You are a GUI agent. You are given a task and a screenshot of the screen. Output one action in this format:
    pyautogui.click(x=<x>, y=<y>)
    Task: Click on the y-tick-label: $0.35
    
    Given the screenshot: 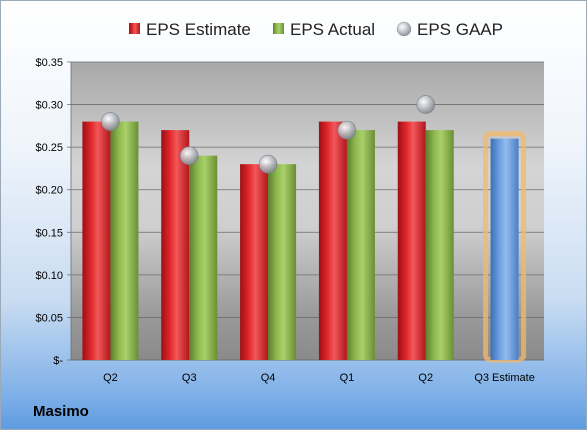 What is the action you would take?
    pyautogui.click(x=49, y=63)
    